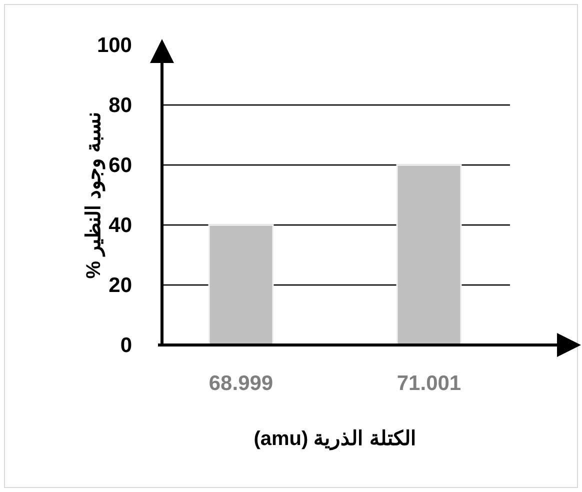 The height and width of the screenshot is (492, 582). I want to click on y-tick-label: 0, so click(126, 345).